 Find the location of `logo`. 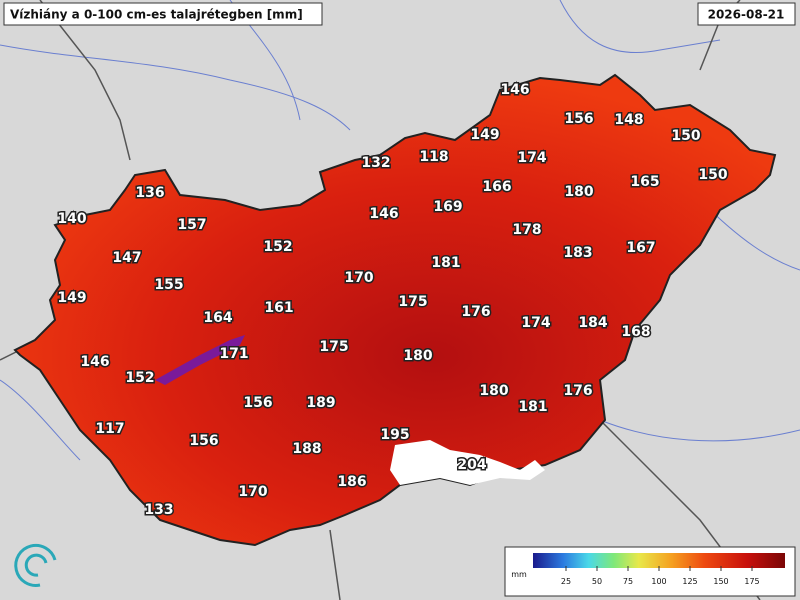

logo is located at coordinates (35, 565).